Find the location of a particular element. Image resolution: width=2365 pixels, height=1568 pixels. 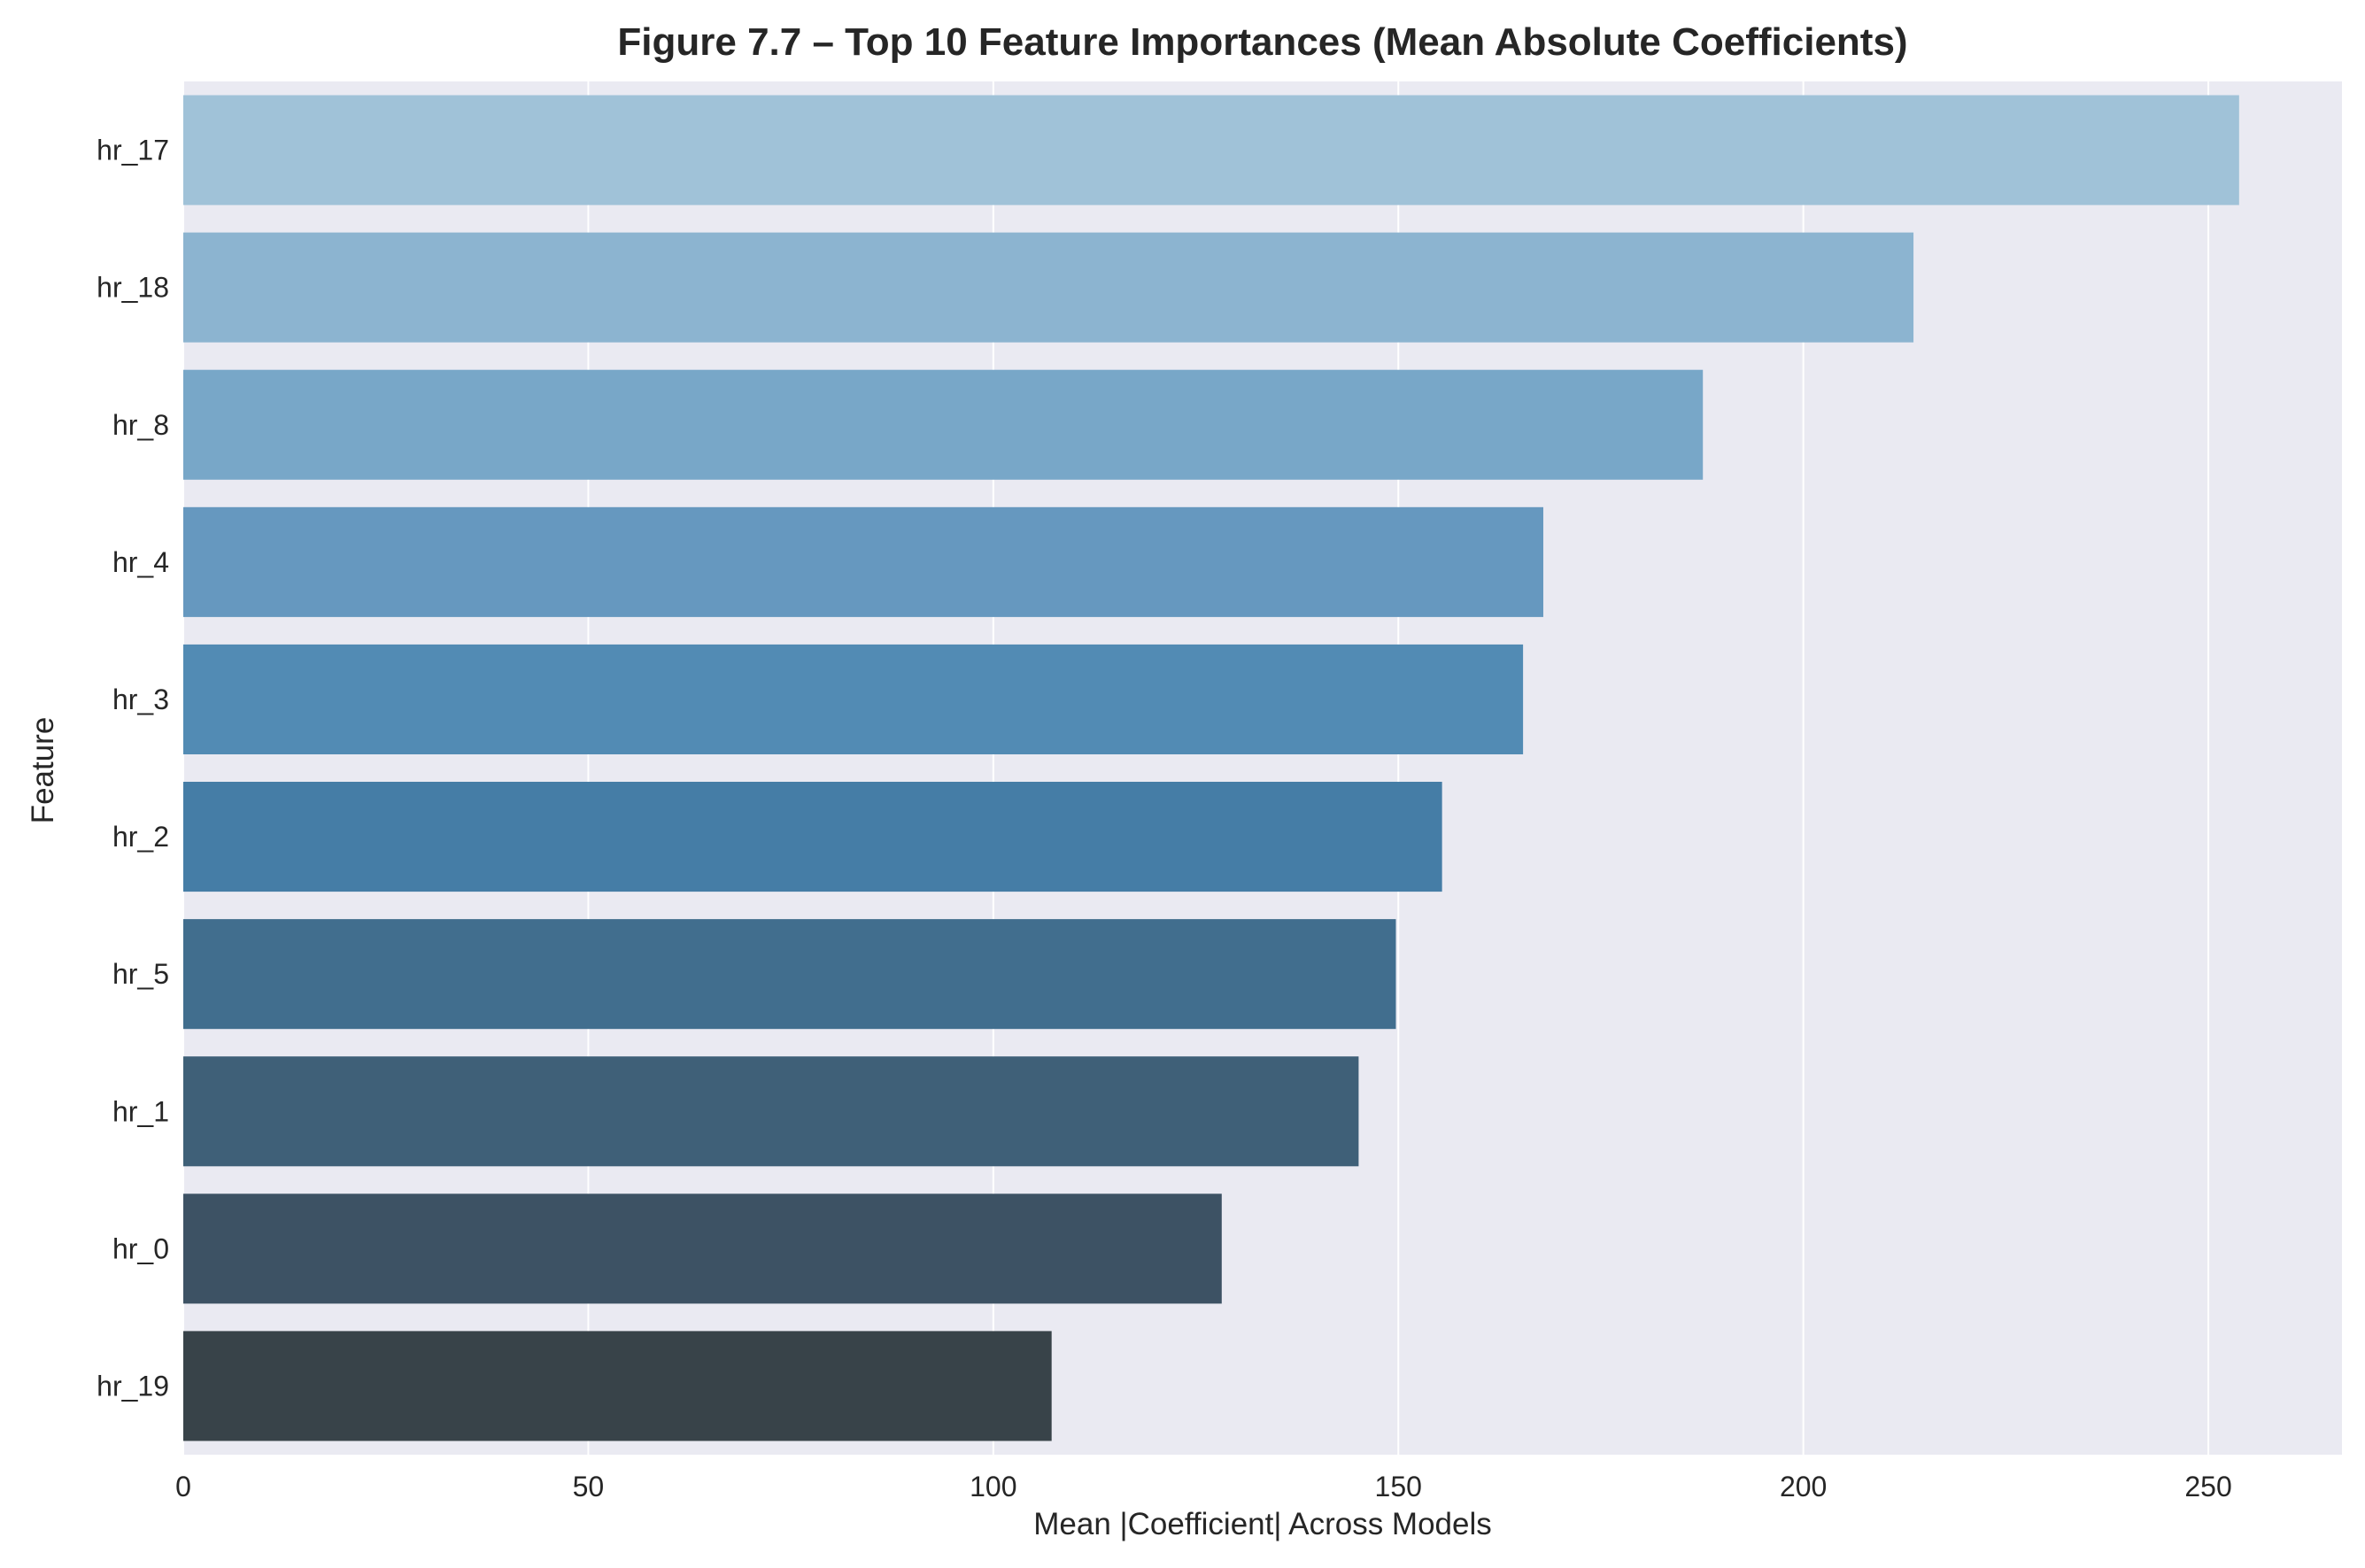

y-tick-label: hr_19 is located at coordinates (133, 1386).